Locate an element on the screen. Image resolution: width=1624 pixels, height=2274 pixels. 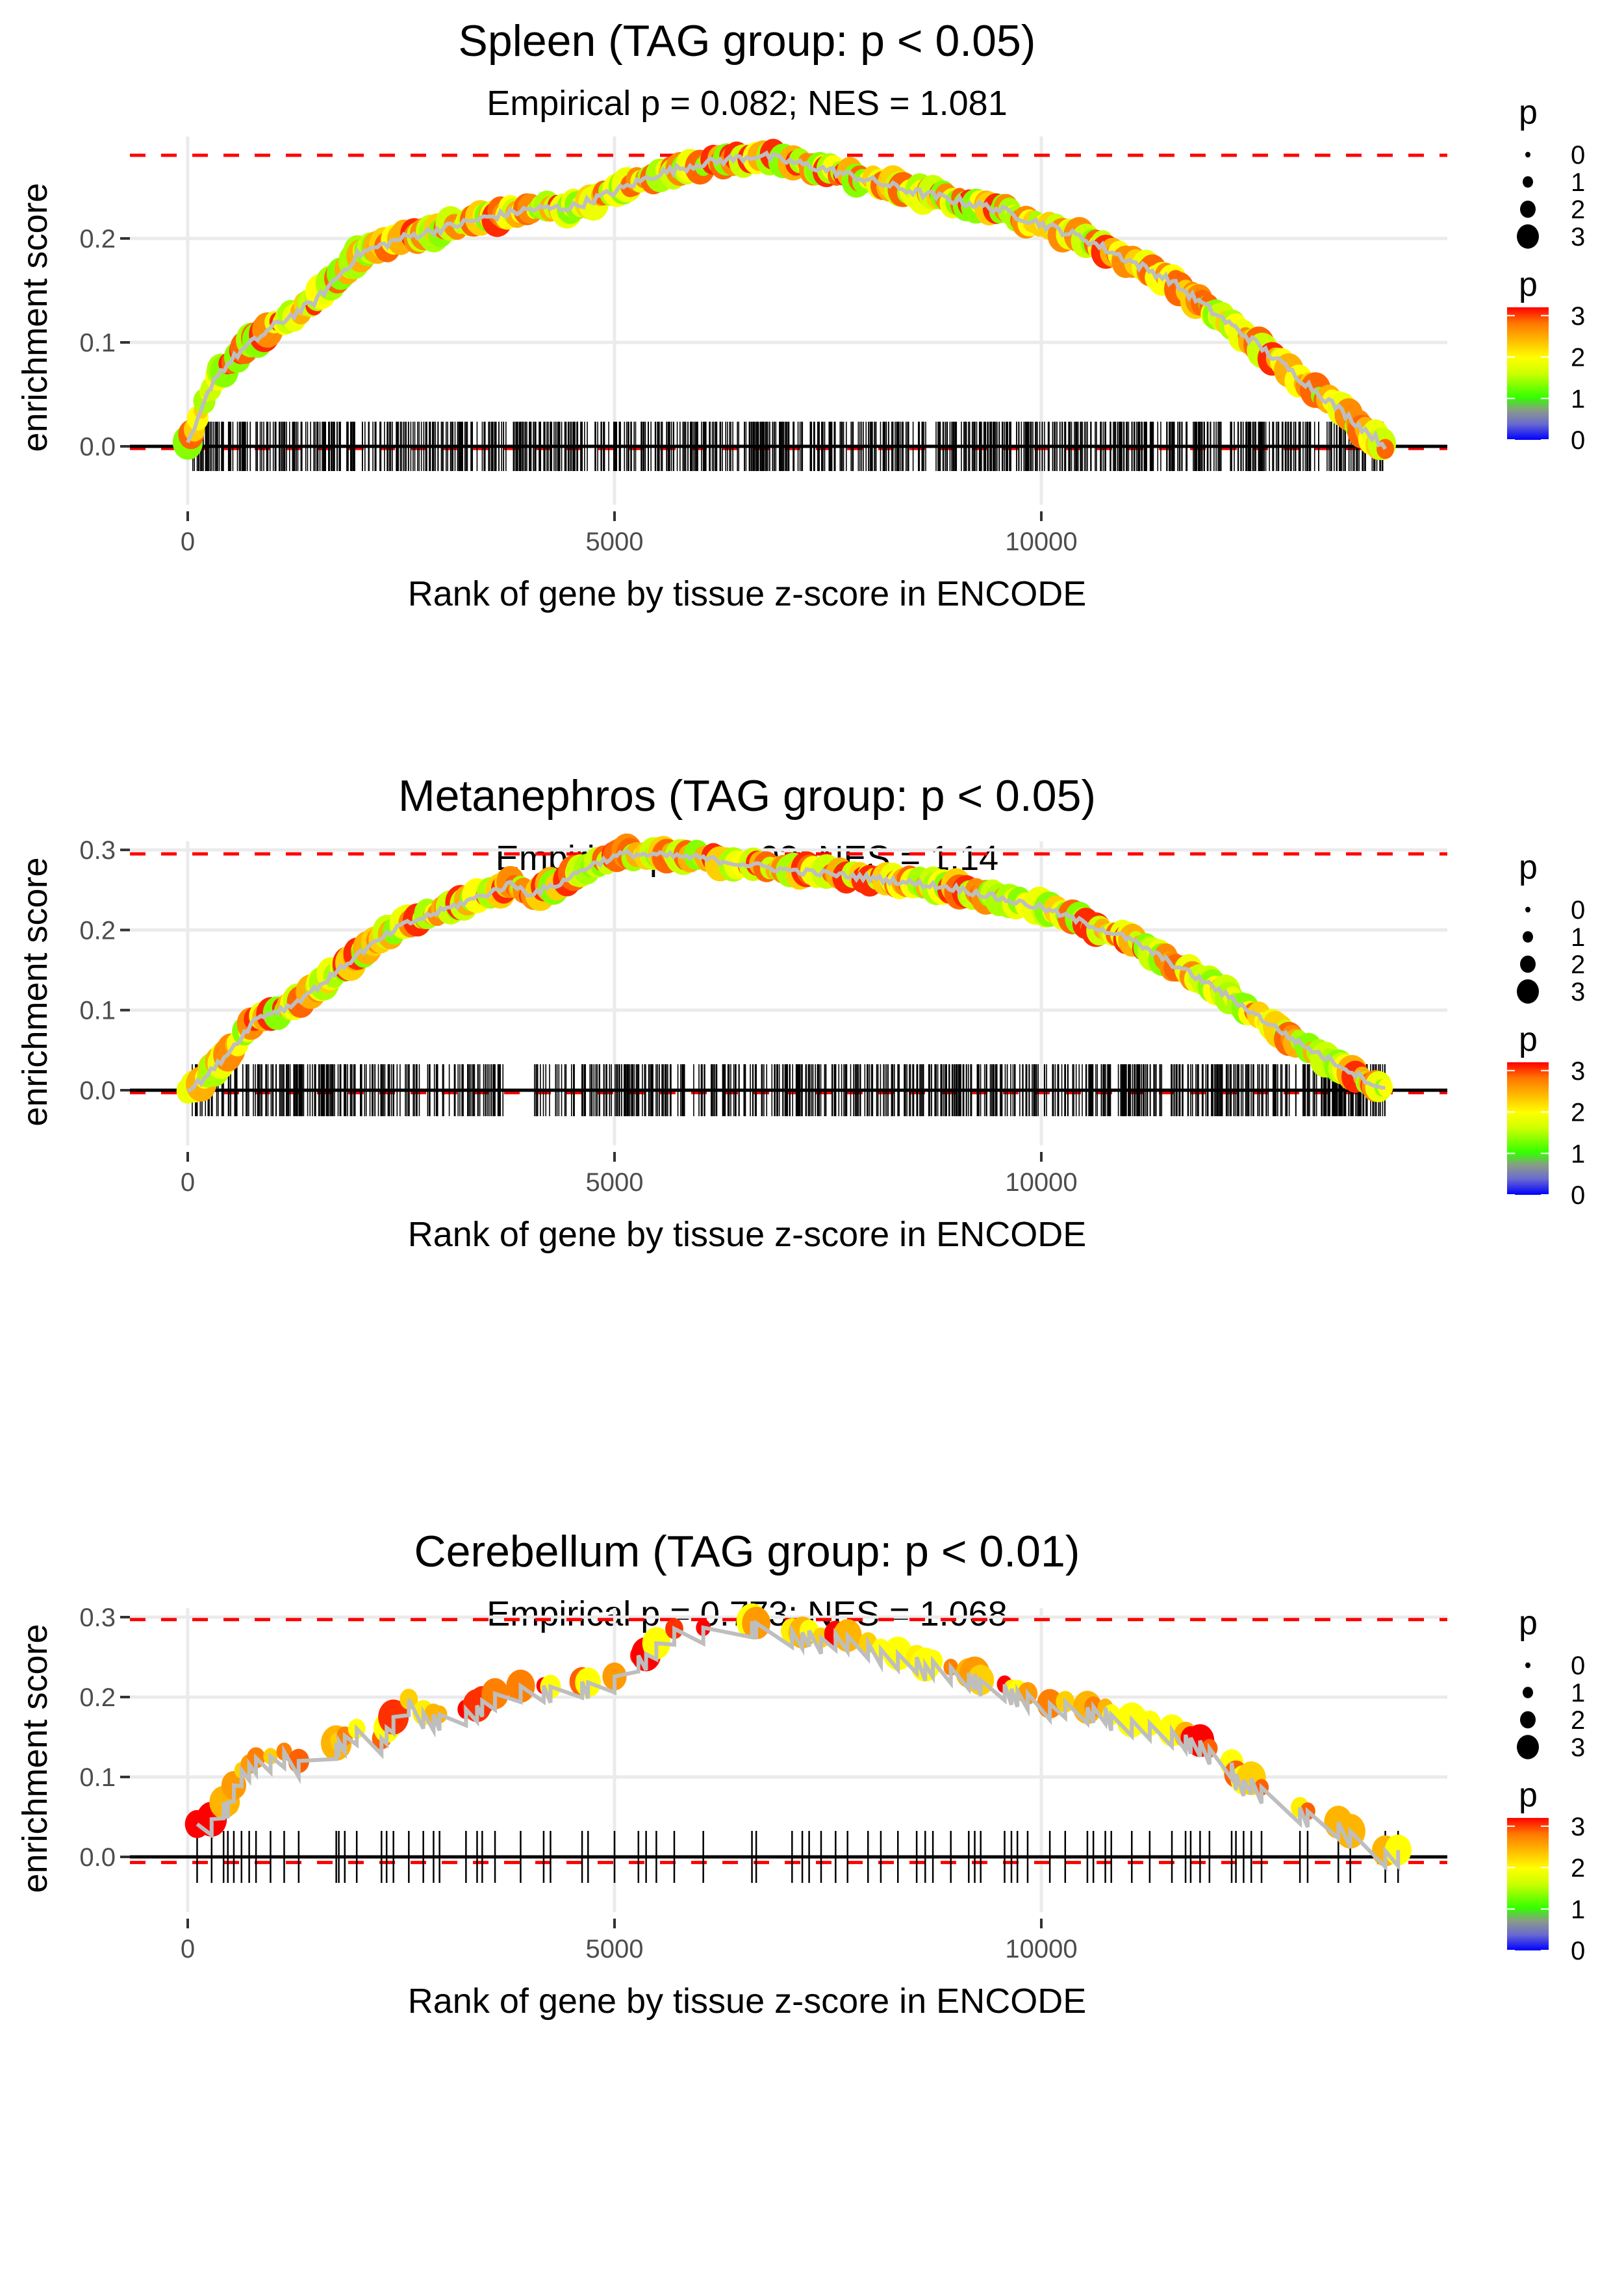
chart-title: Spleen (TAG group: p < 0.05) is located at coordinates (747, 41).